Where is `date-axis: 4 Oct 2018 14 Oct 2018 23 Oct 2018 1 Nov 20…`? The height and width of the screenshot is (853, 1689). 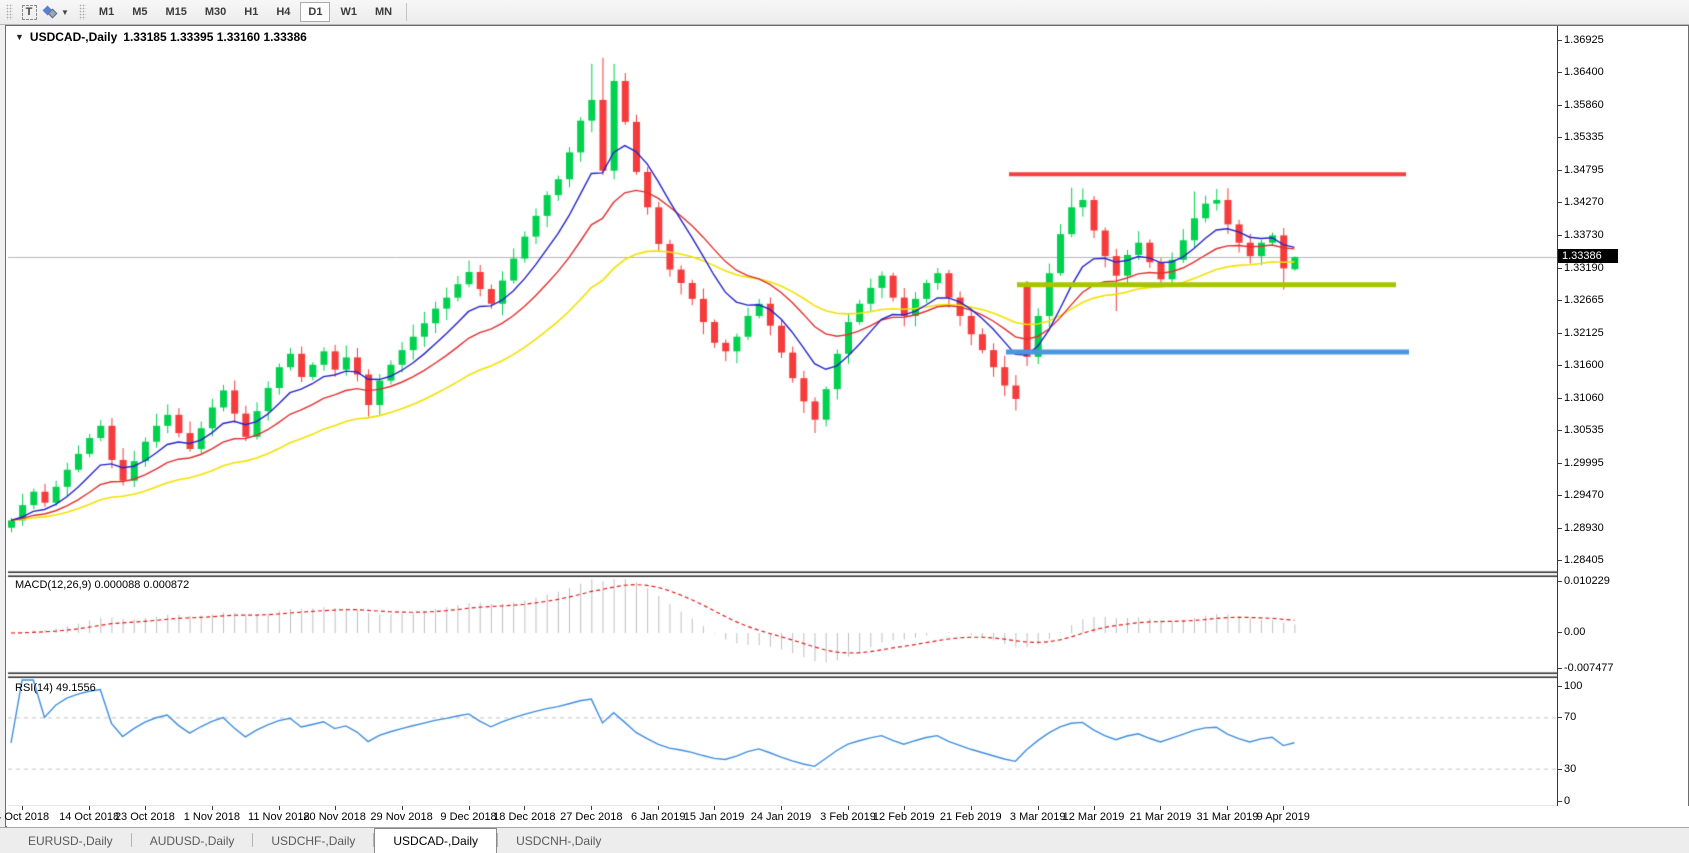 date-axis: 4 Oct 2018 14 Oct 2018 23 Oct 2018 1 Nov 20… is located at coordinates (844, 816).